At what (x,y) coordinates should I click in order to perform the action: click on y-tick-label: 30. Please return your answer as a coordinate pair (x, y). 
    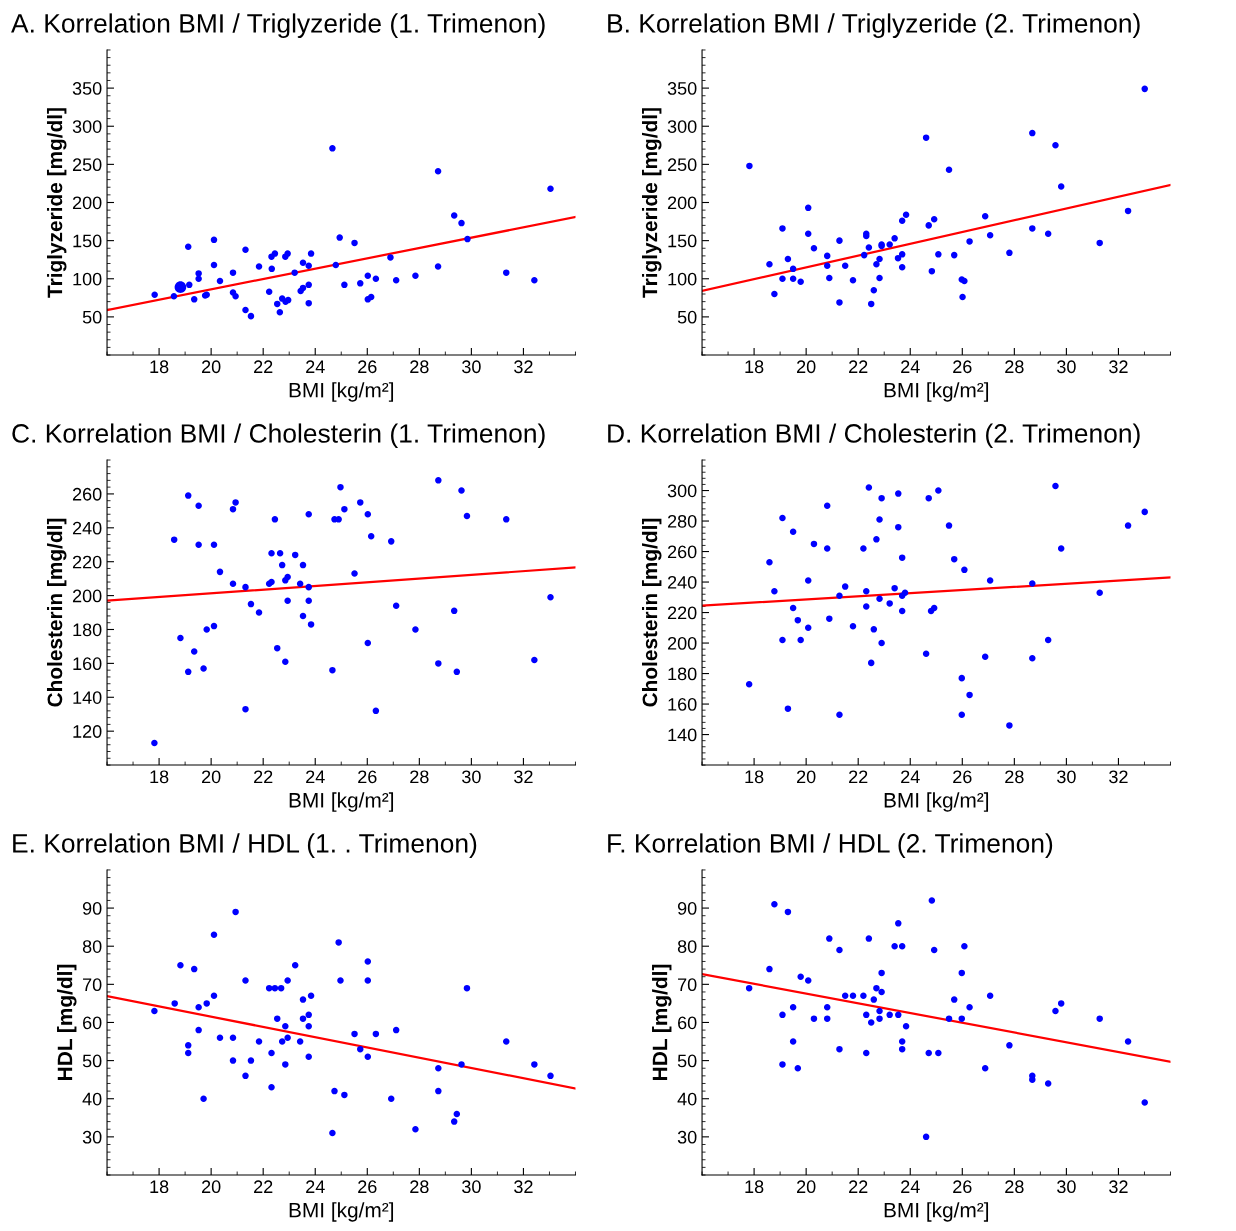
    Looking at the image, I should click on (687, 1137).